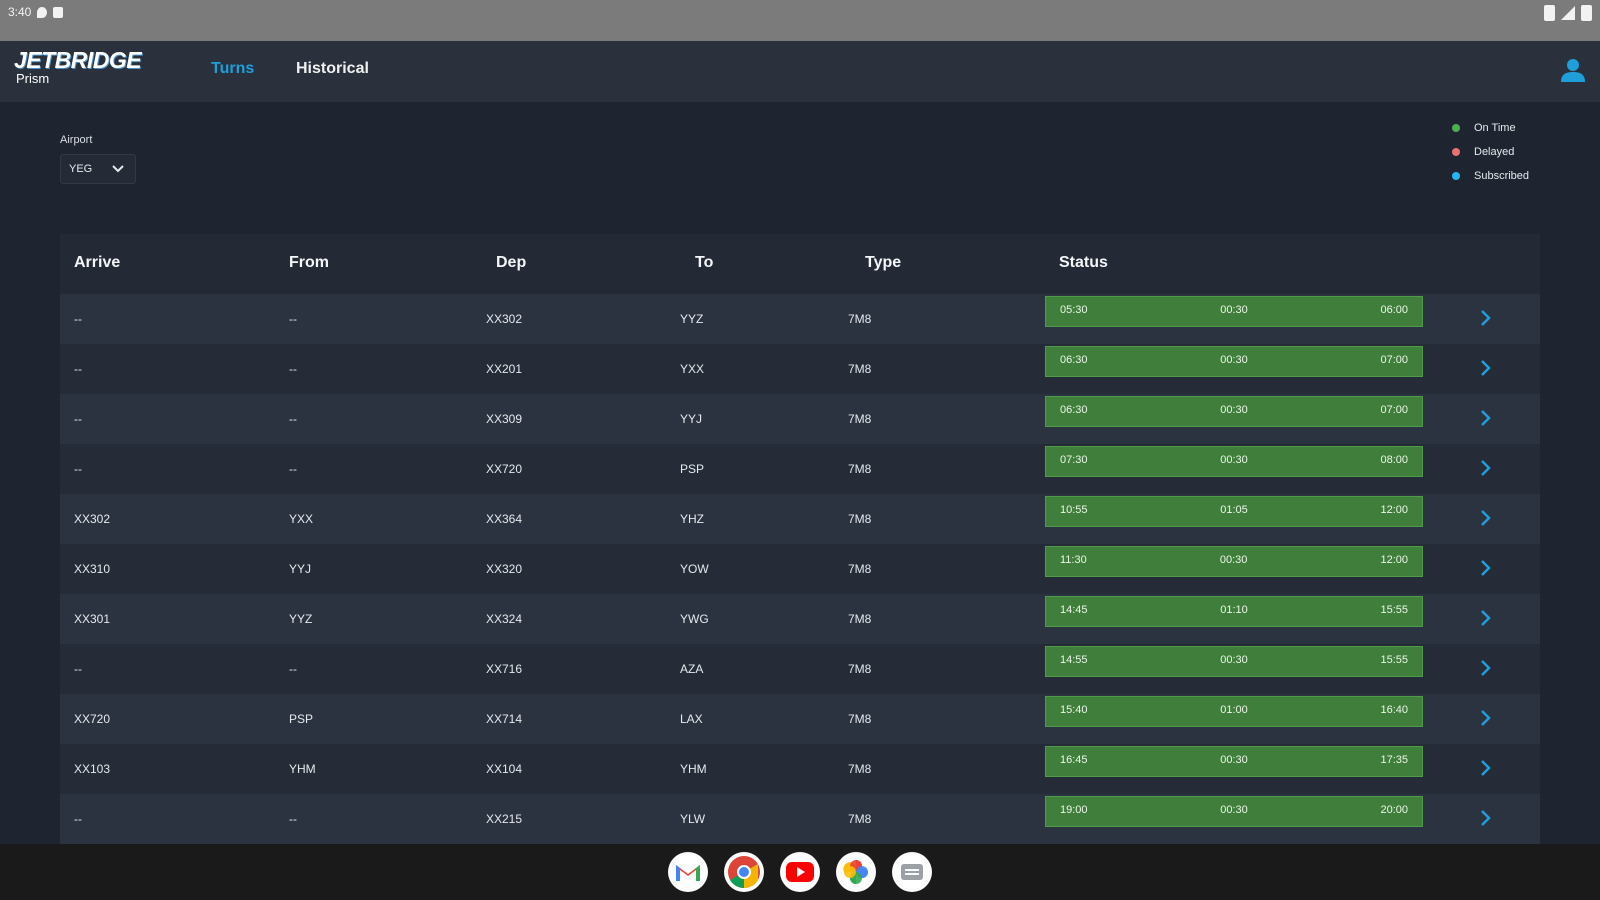 This screenshot has height=900, width=1600. What do you see at coordinates (92, 719) in the screenshot?
I see `cell-arrive: XX720` at bounding box center [92, 719].